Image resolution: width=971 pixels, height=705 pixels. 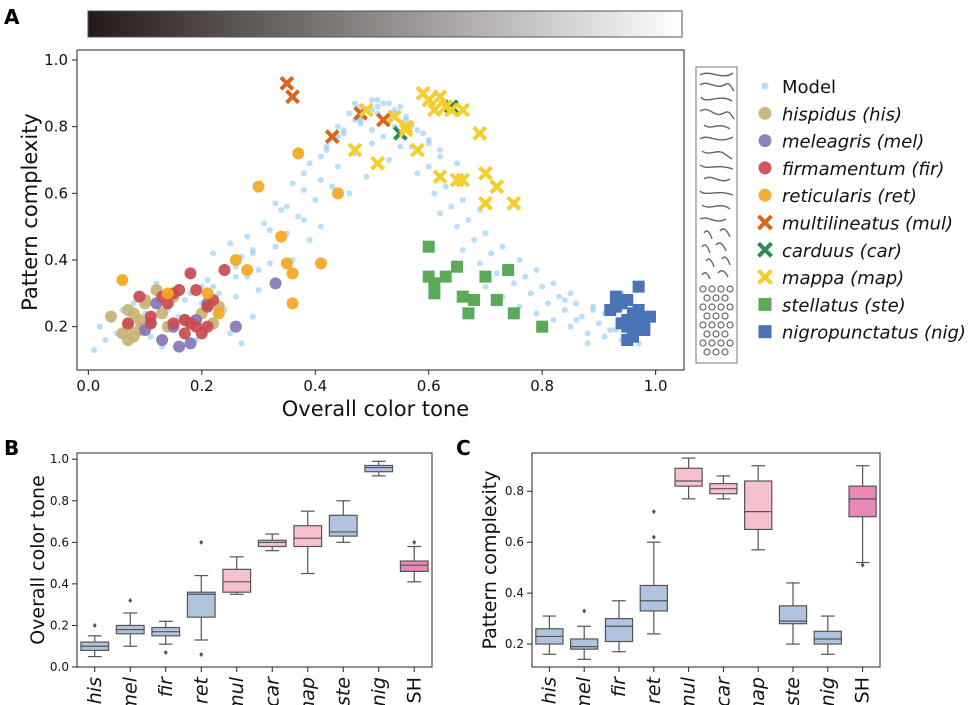 I want to click on category-label: mul, so click(x=689, y=690).